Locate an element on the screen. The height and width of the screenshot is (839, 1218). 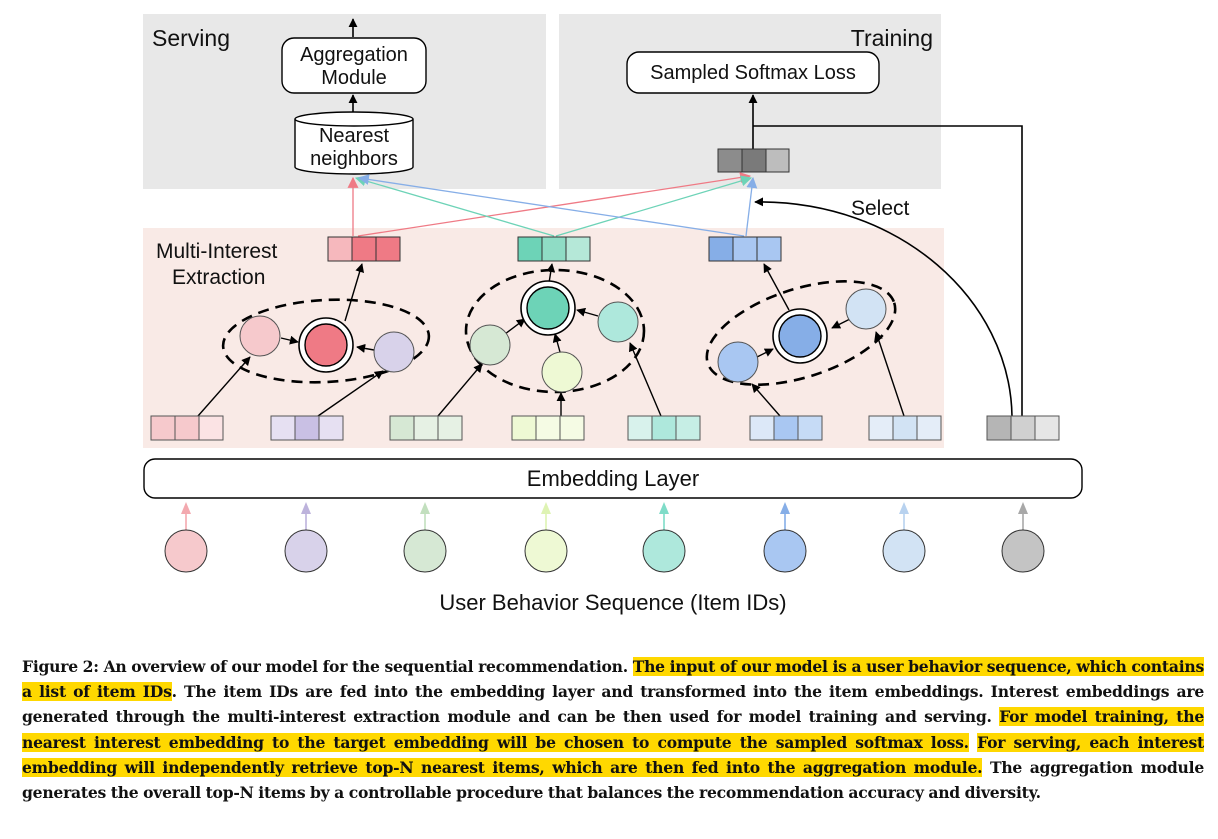
nearest-neighbors-cylinder is located at coordinates (354, 143).